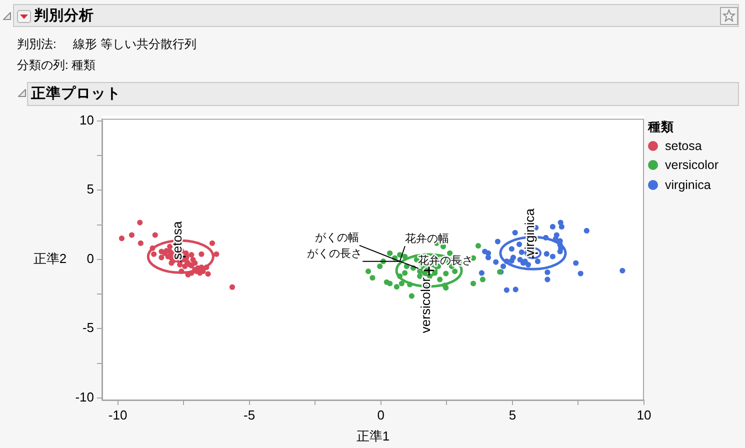 The width and height of the screenshot is (745, 448). I want to click on y-axis-title: 正準2, so click(50, 258).